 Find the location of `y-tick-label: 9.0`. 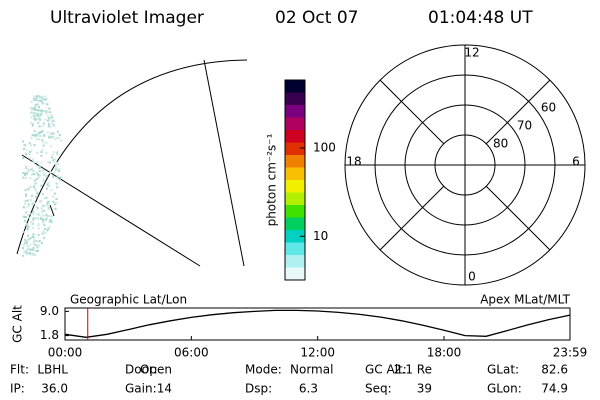

y-tick-label: 9.0 is located at coordinates (49, 311).